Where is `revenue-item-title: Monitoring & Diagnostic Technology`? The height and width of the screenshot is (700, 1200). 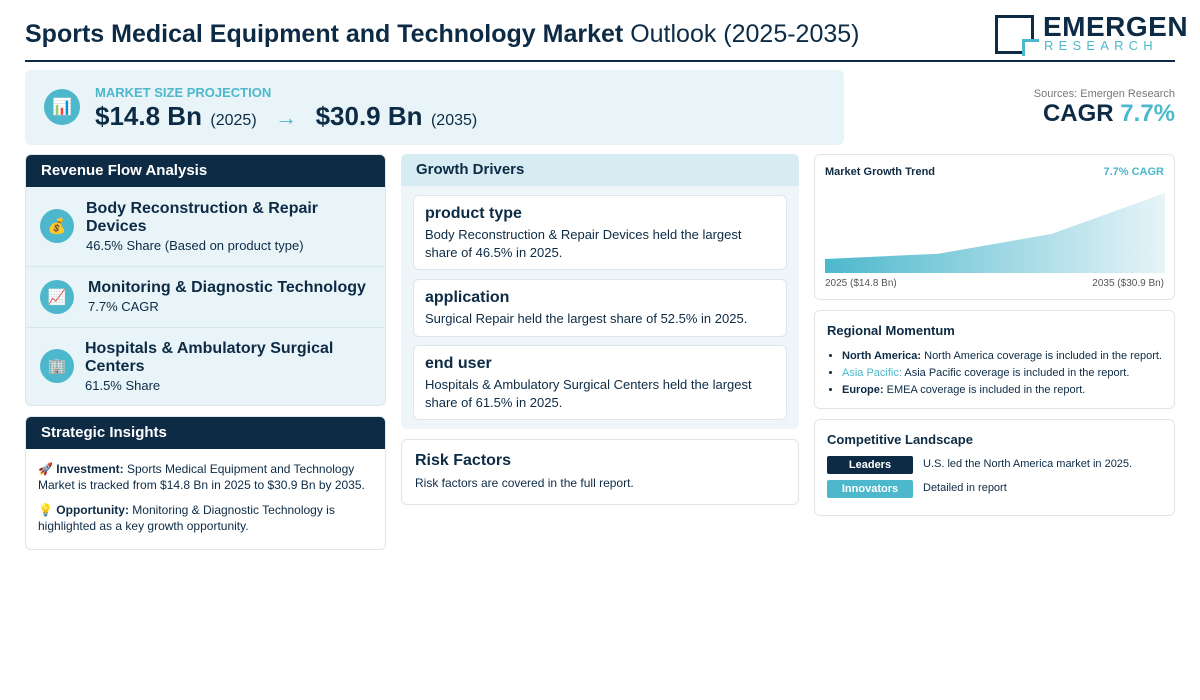 revenue-item-title: Monitoring & Diagnostic Technology is located at coordinates (227, 287).